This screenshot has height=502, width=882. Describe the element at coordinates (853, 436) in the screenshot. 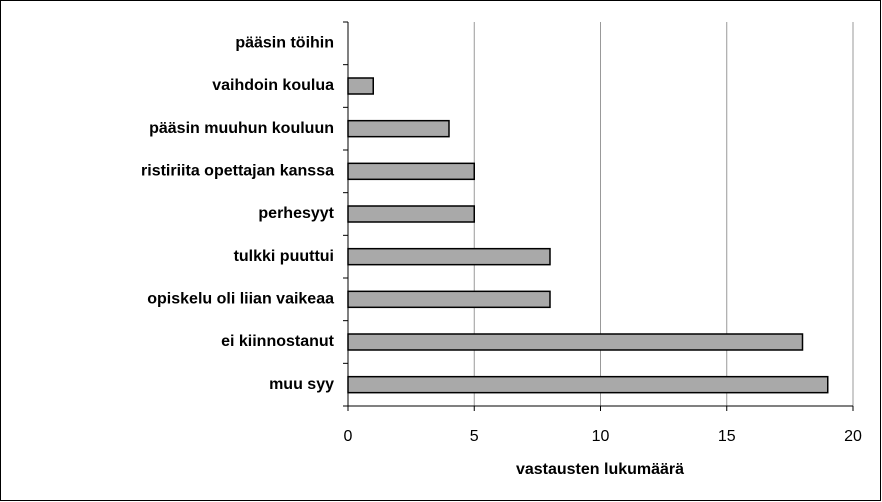

I see `x-tick-label: 20` at that location.